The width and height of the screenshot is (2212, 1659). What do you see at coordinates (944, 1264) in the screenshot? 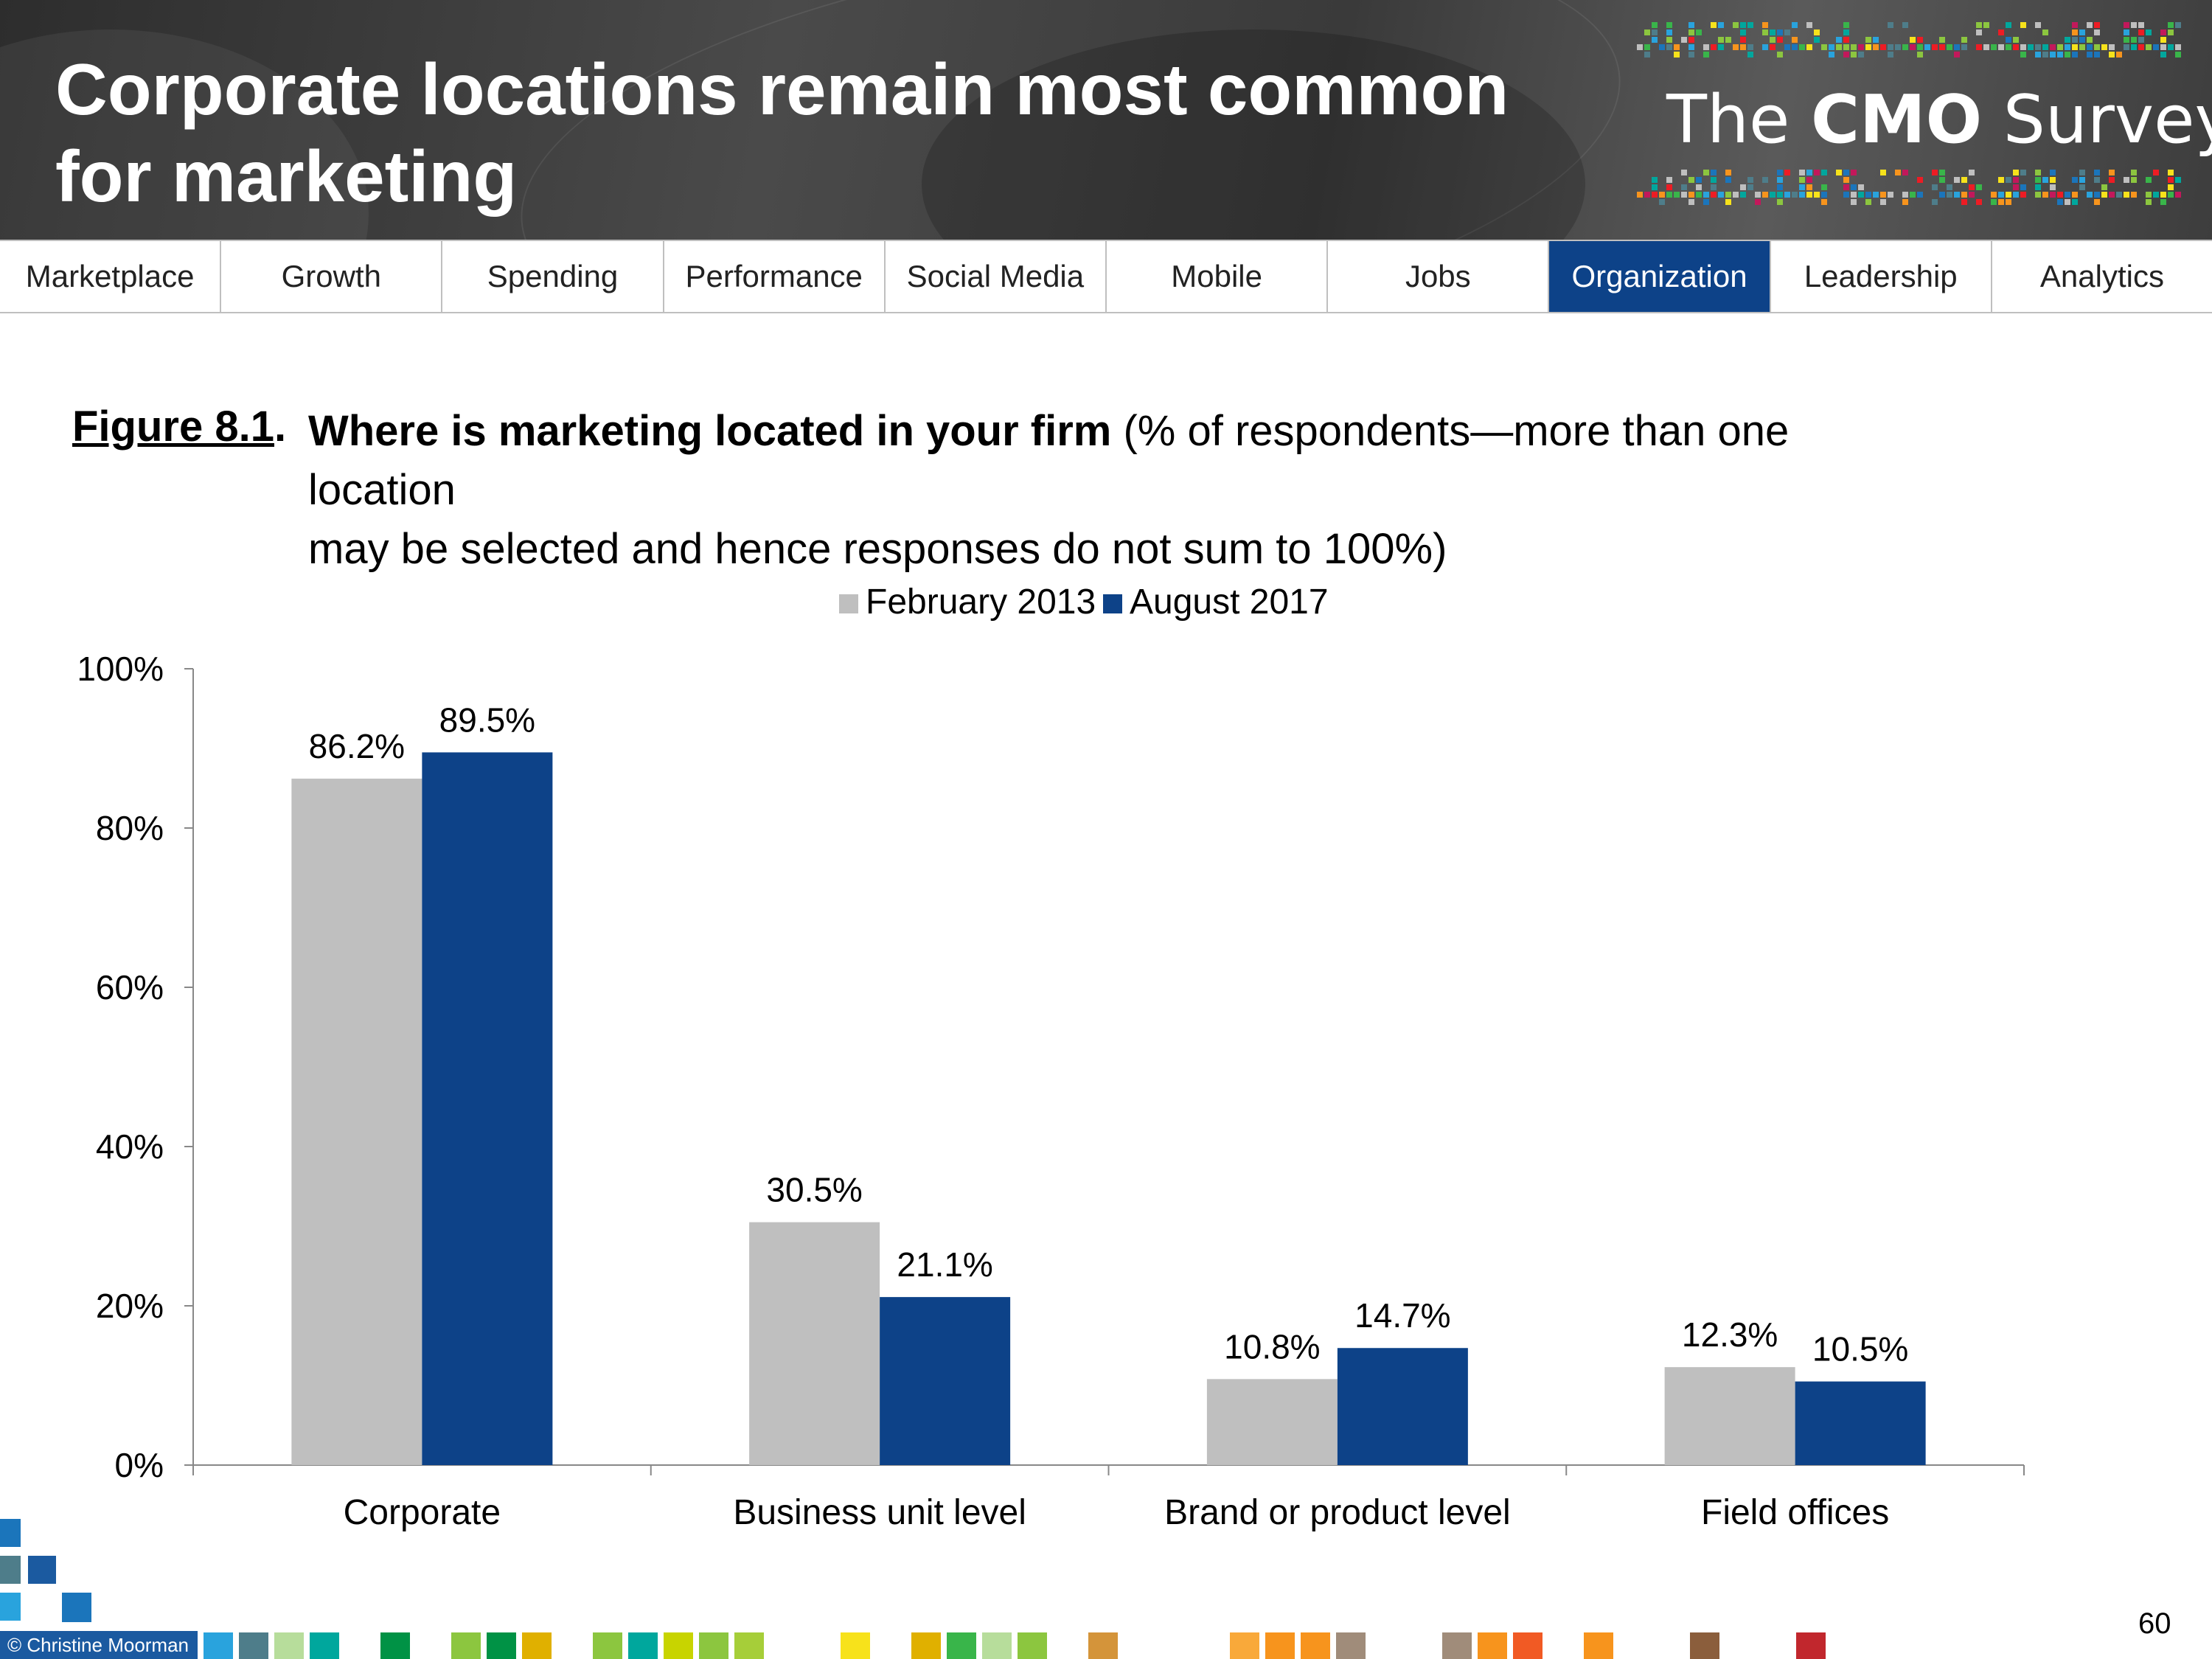
I see `data-label: 21.1%` at bounding box center [944, 1264].